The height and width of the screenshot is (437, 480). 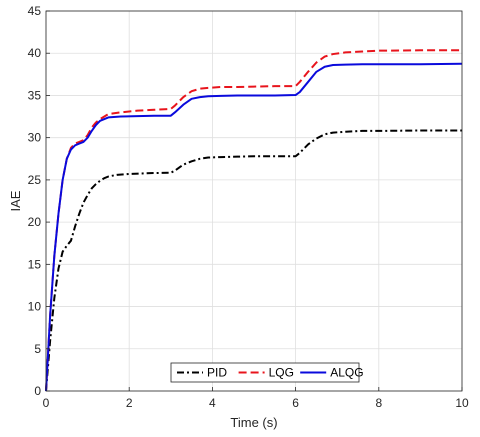 I want to click on x-tick-label: 4, so click(x=212, y=403).